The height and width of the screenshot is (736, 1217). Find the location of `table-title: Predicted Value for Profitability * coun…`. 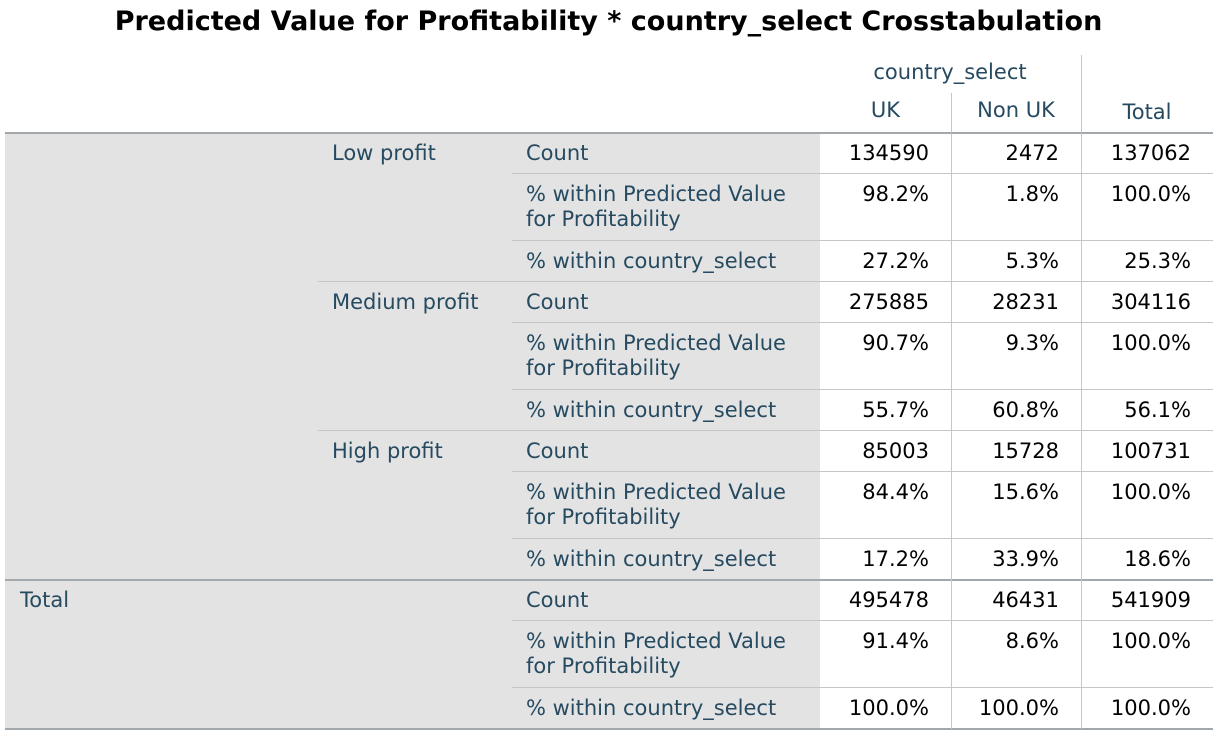

table-title: Predicted Value for Profitability * coun… is located at coordinates (608, 21).